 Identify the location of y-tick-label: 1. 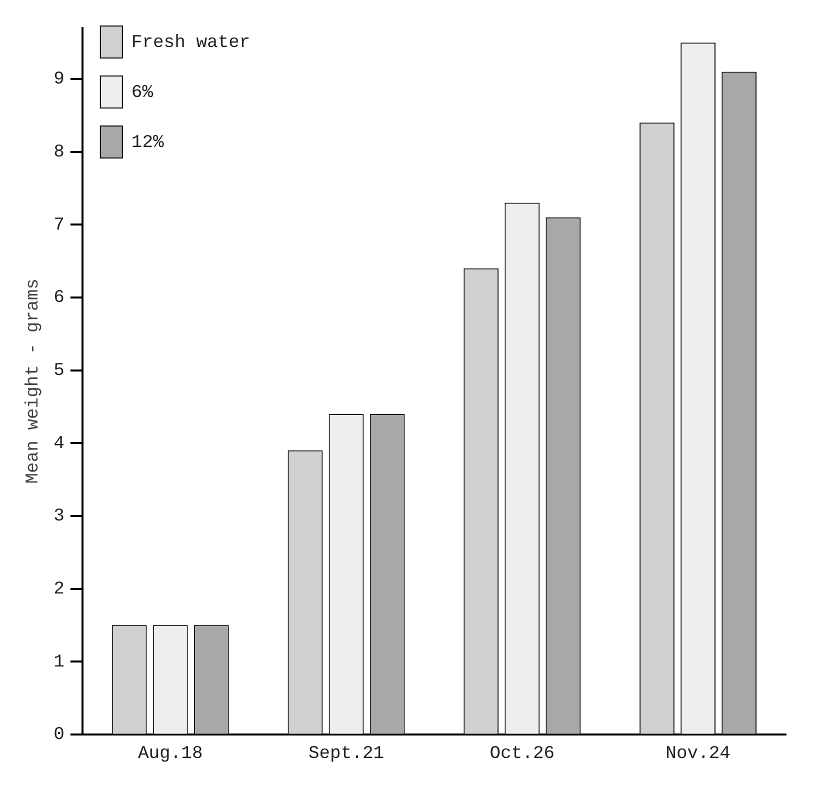
(59, 662).